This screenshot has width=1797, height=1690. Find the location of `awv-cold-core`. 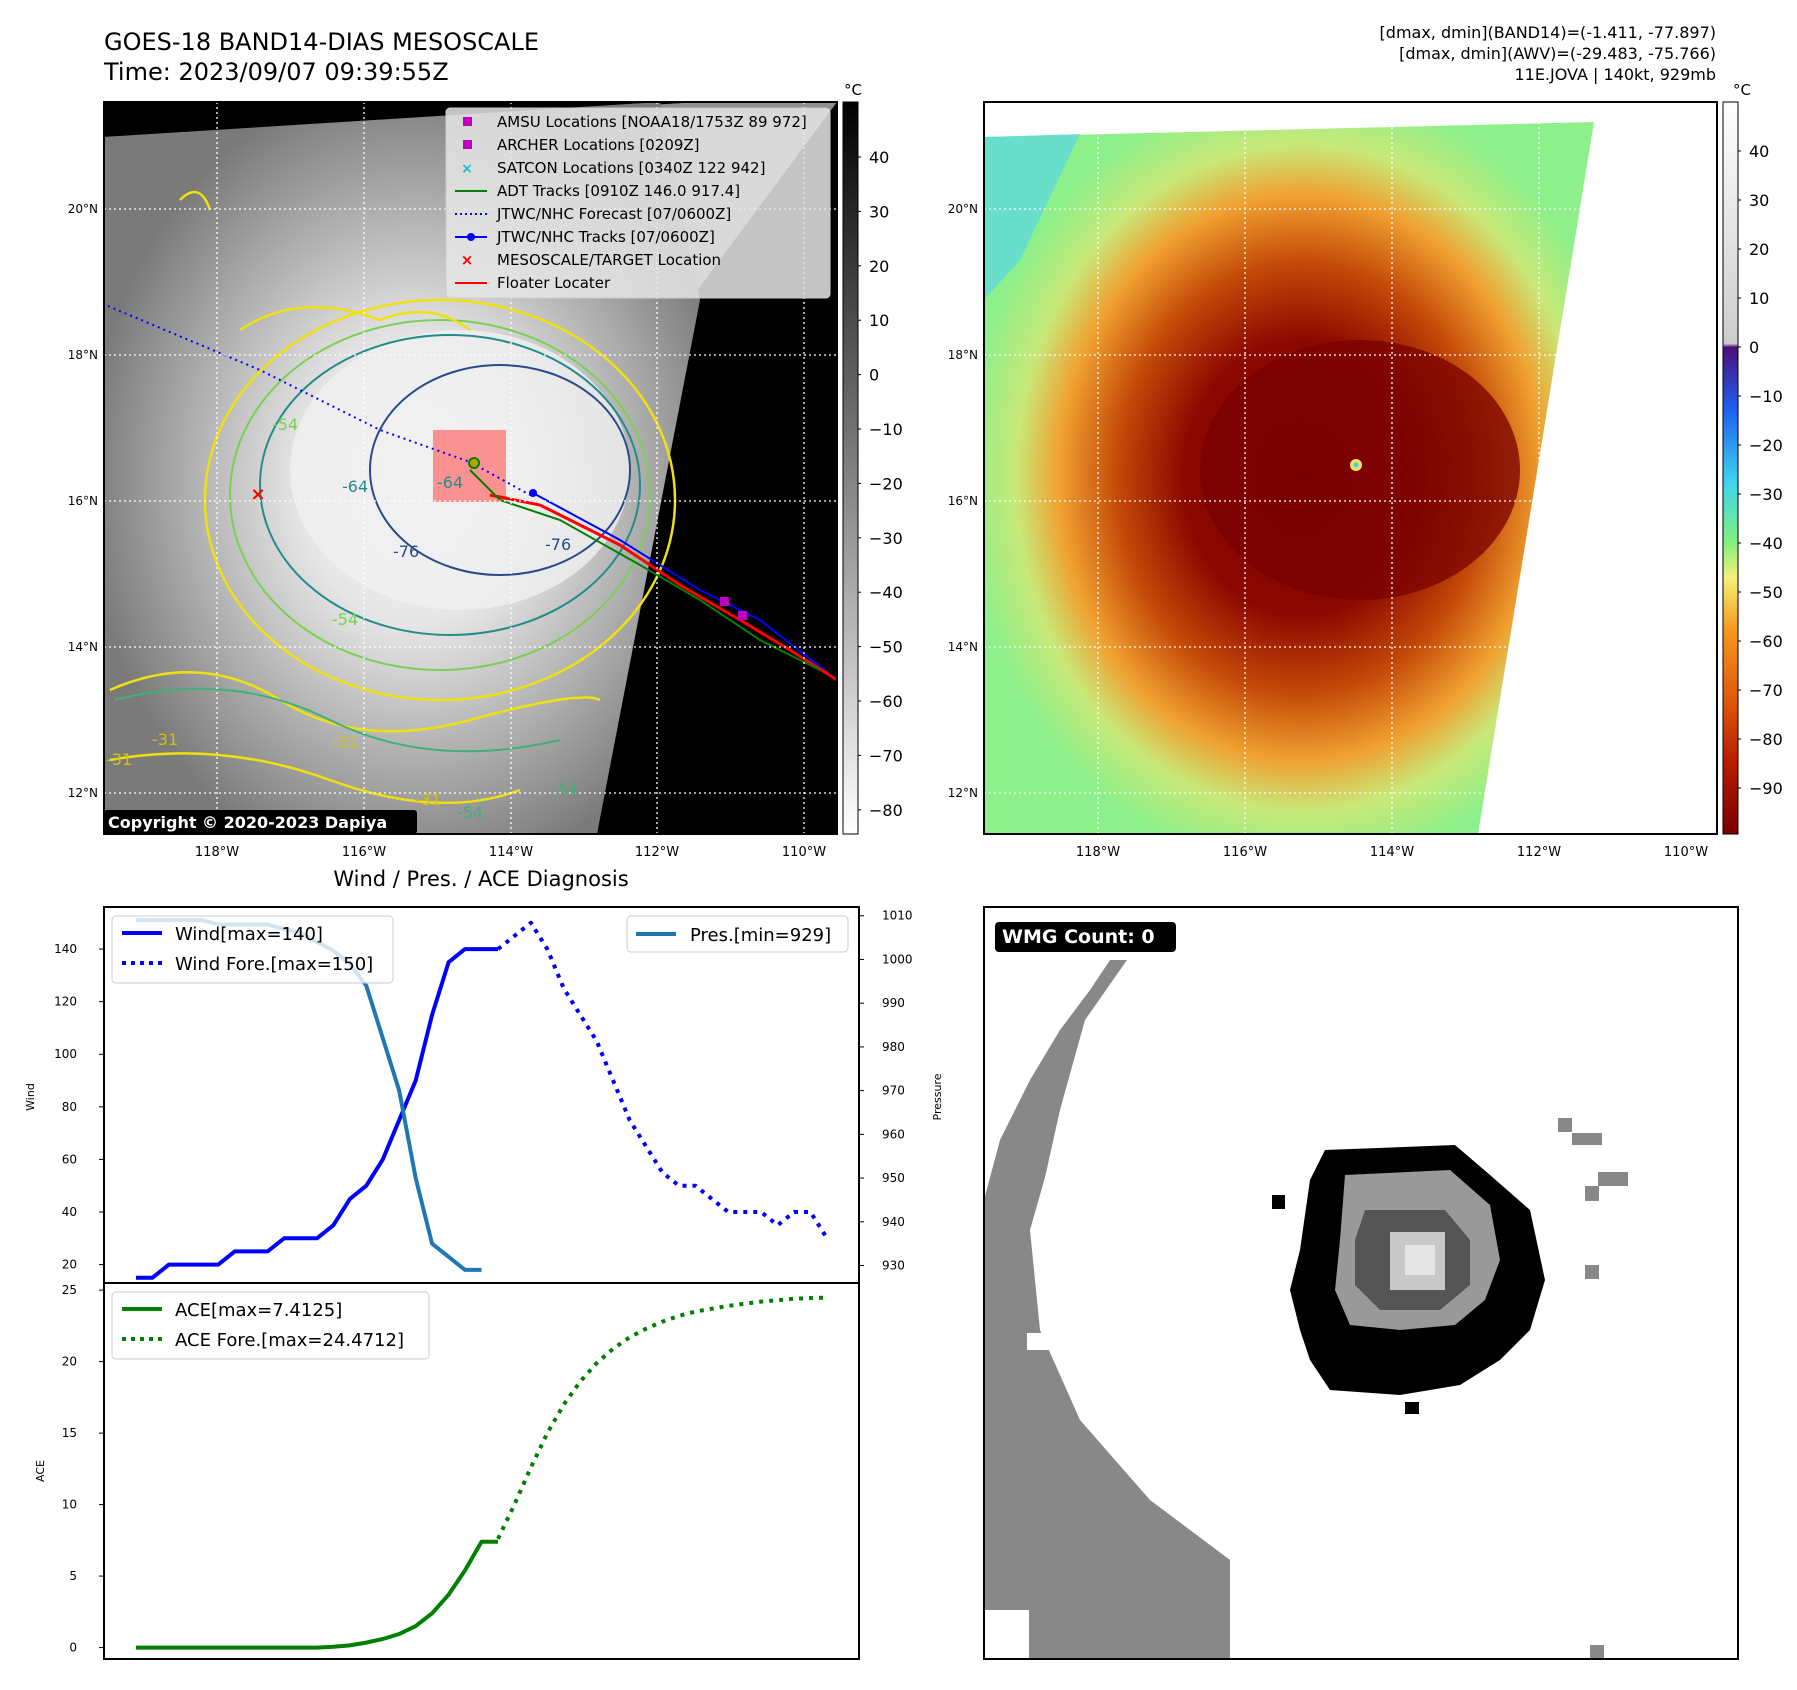

awv-cold-core is located at coordinates (1360, 470).